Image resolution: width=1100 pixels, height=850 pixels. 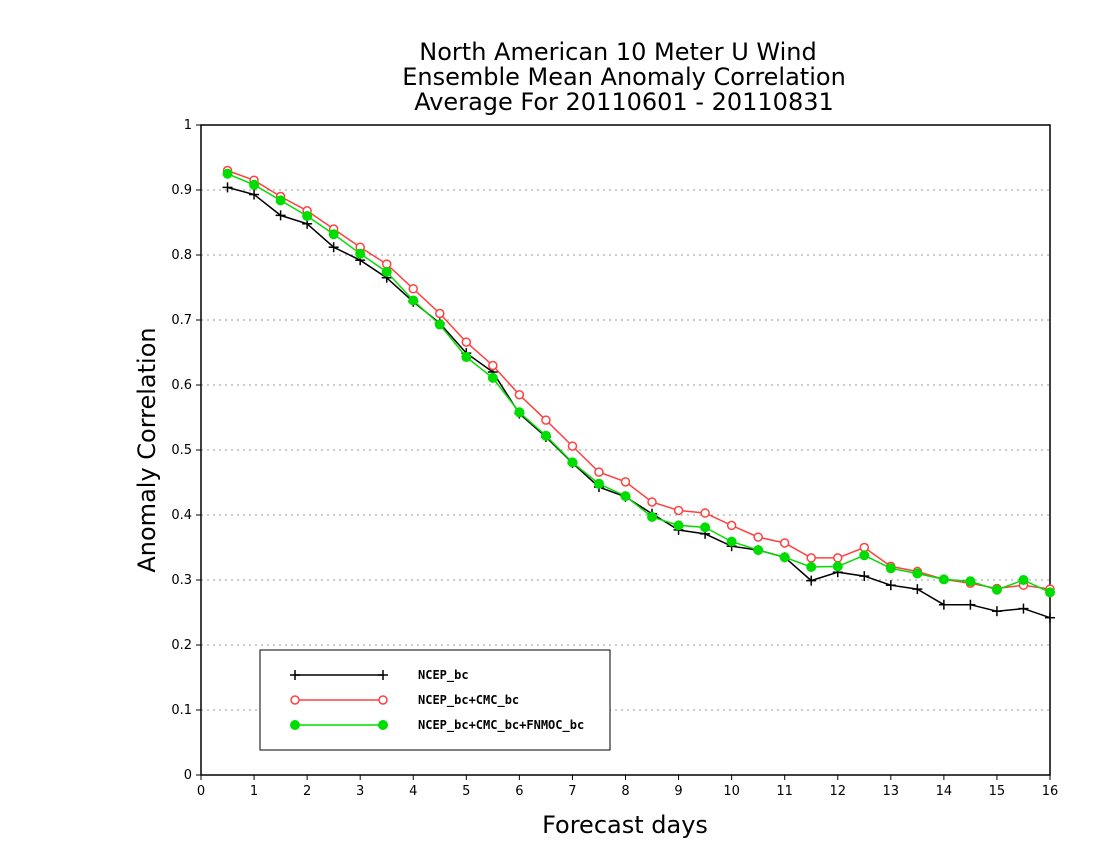 I want to click on x-tick-label: 4, so click(x=413, y=791).